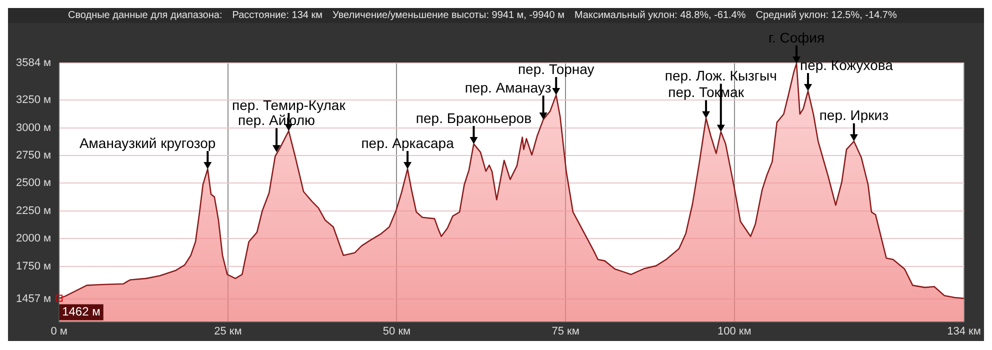 The width and height of the screenshot is (992, 350). Describe the element at coordinates (448, 15) in the screenshot. I see `text: Увеличение/уменьшение высоты: 9941 м, -9940 м` at that location.